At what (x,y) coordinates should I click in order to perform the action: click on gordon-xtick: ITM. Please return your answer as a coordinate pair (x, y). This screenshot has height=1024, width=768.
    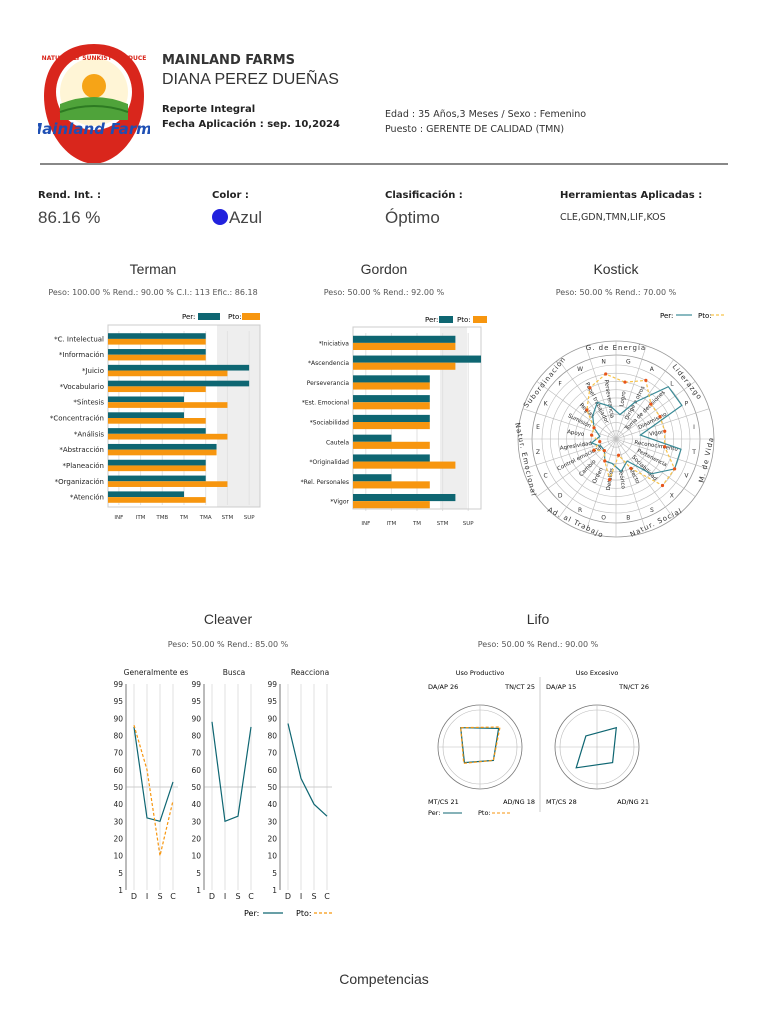
    Looking at the image, I should click on (392, 524).